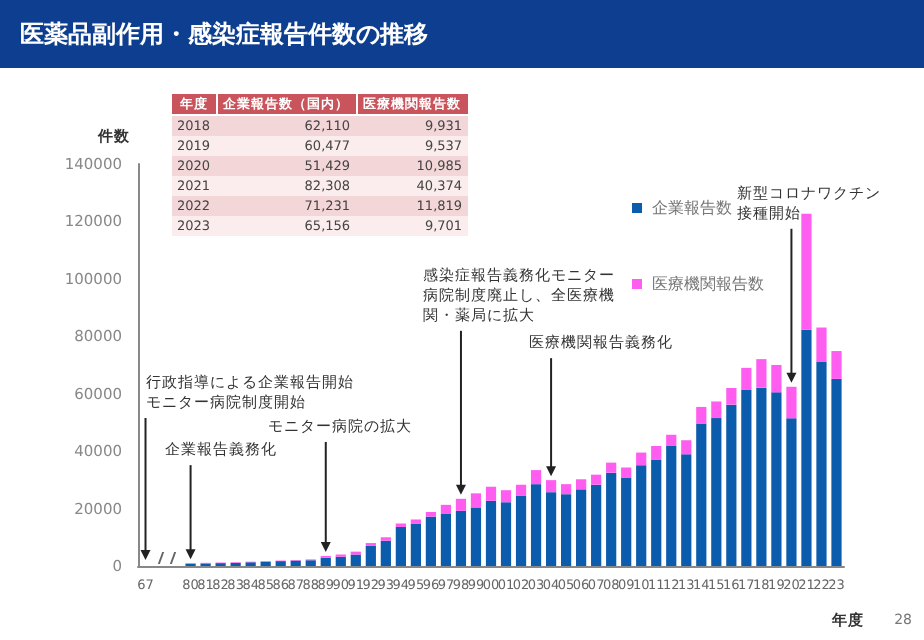  Describe the element at coordinates (462, 34) in the screenshot. I see `chart-title: 医薬品副作用・感染症報告件数の推移` at that location.